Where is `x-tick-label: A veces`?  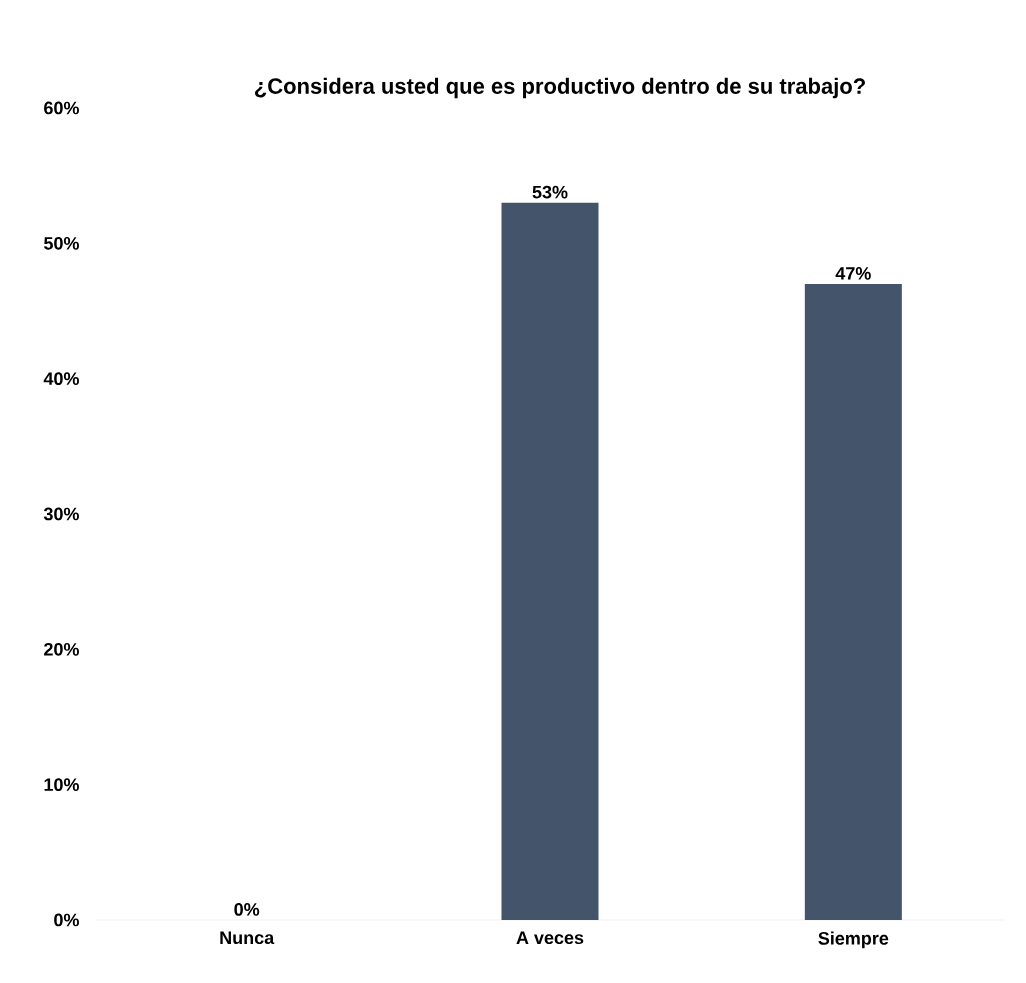
x-tick-label: A veces is located at coordinates (550, 938).